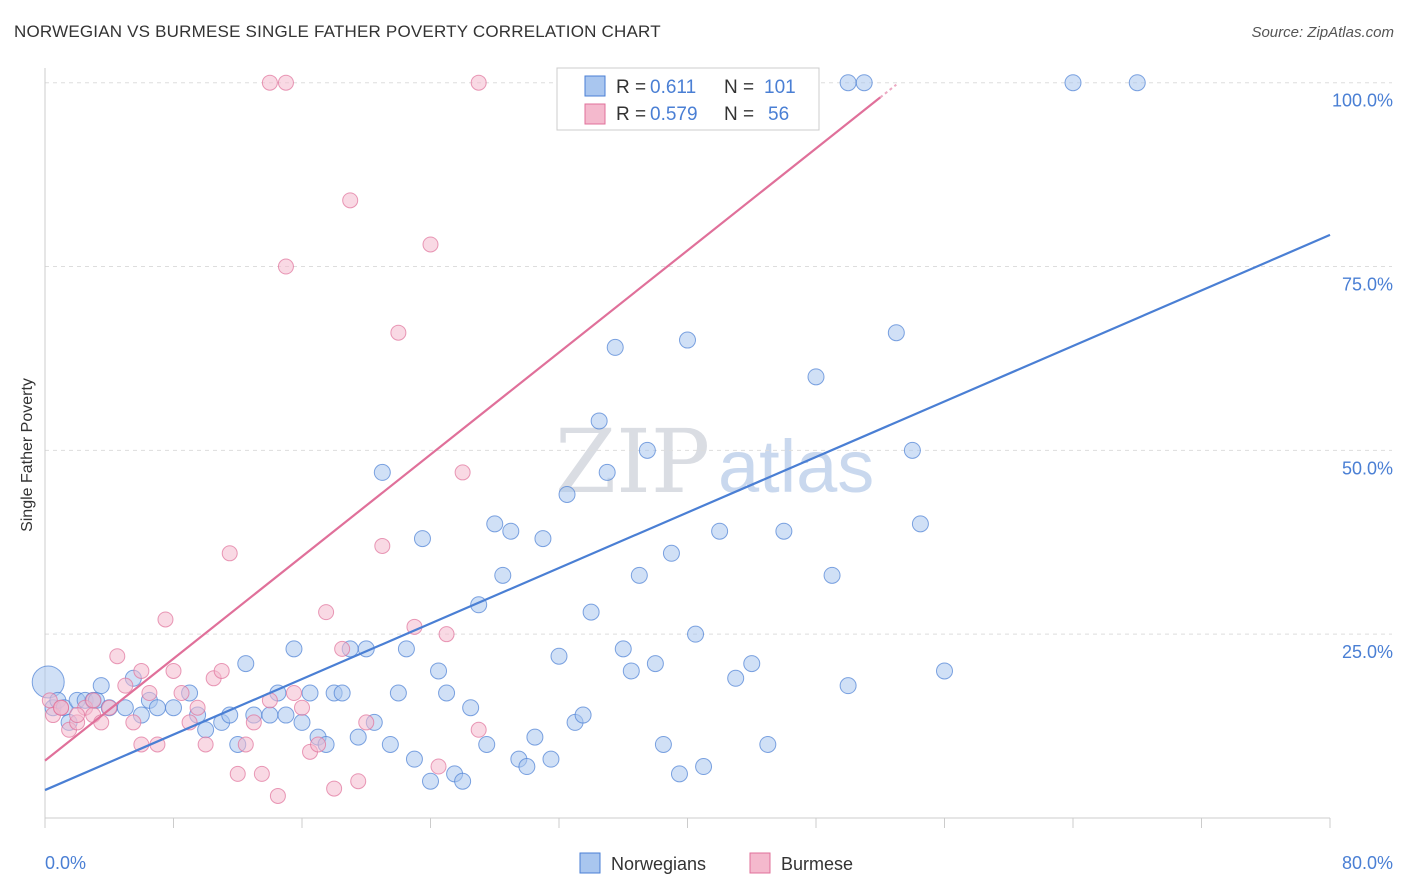 This screenshot has width=1406, height=892. I want to click on watermark-zip: ZIP, so click(632, 461).